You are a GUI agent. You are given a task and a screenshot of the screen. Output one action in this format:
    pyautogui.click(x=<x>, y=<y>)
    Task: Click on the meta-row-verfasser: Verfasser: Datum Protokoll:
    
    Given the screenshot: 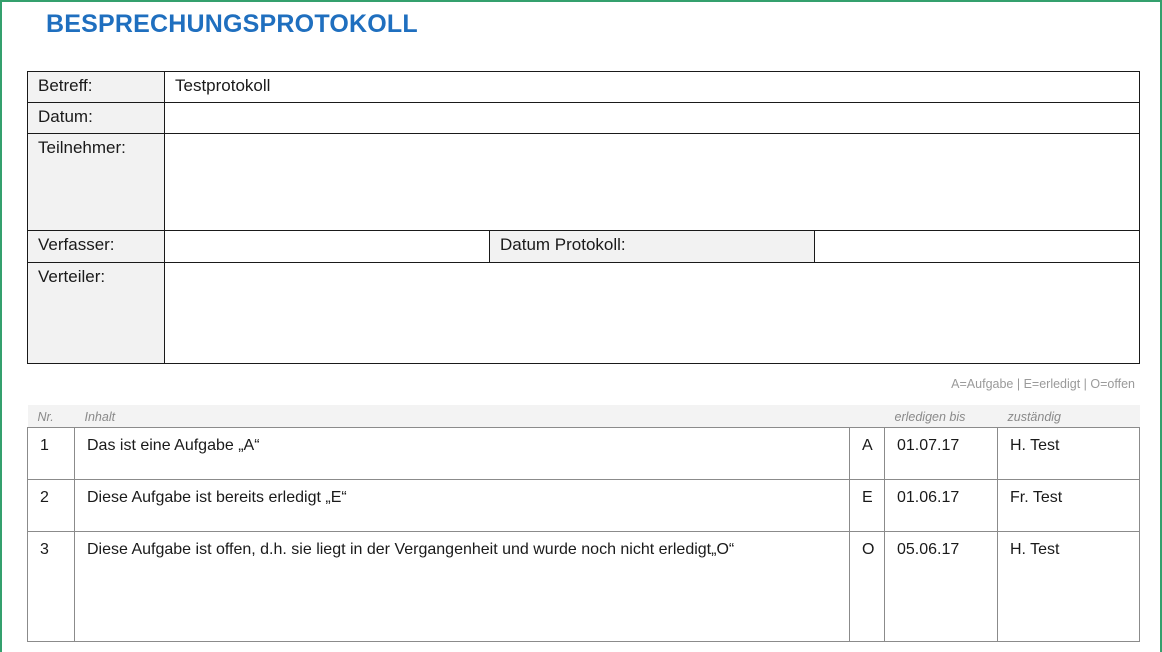 What is the action you would take?
    pyautogui.click(x=583, y=246)
    